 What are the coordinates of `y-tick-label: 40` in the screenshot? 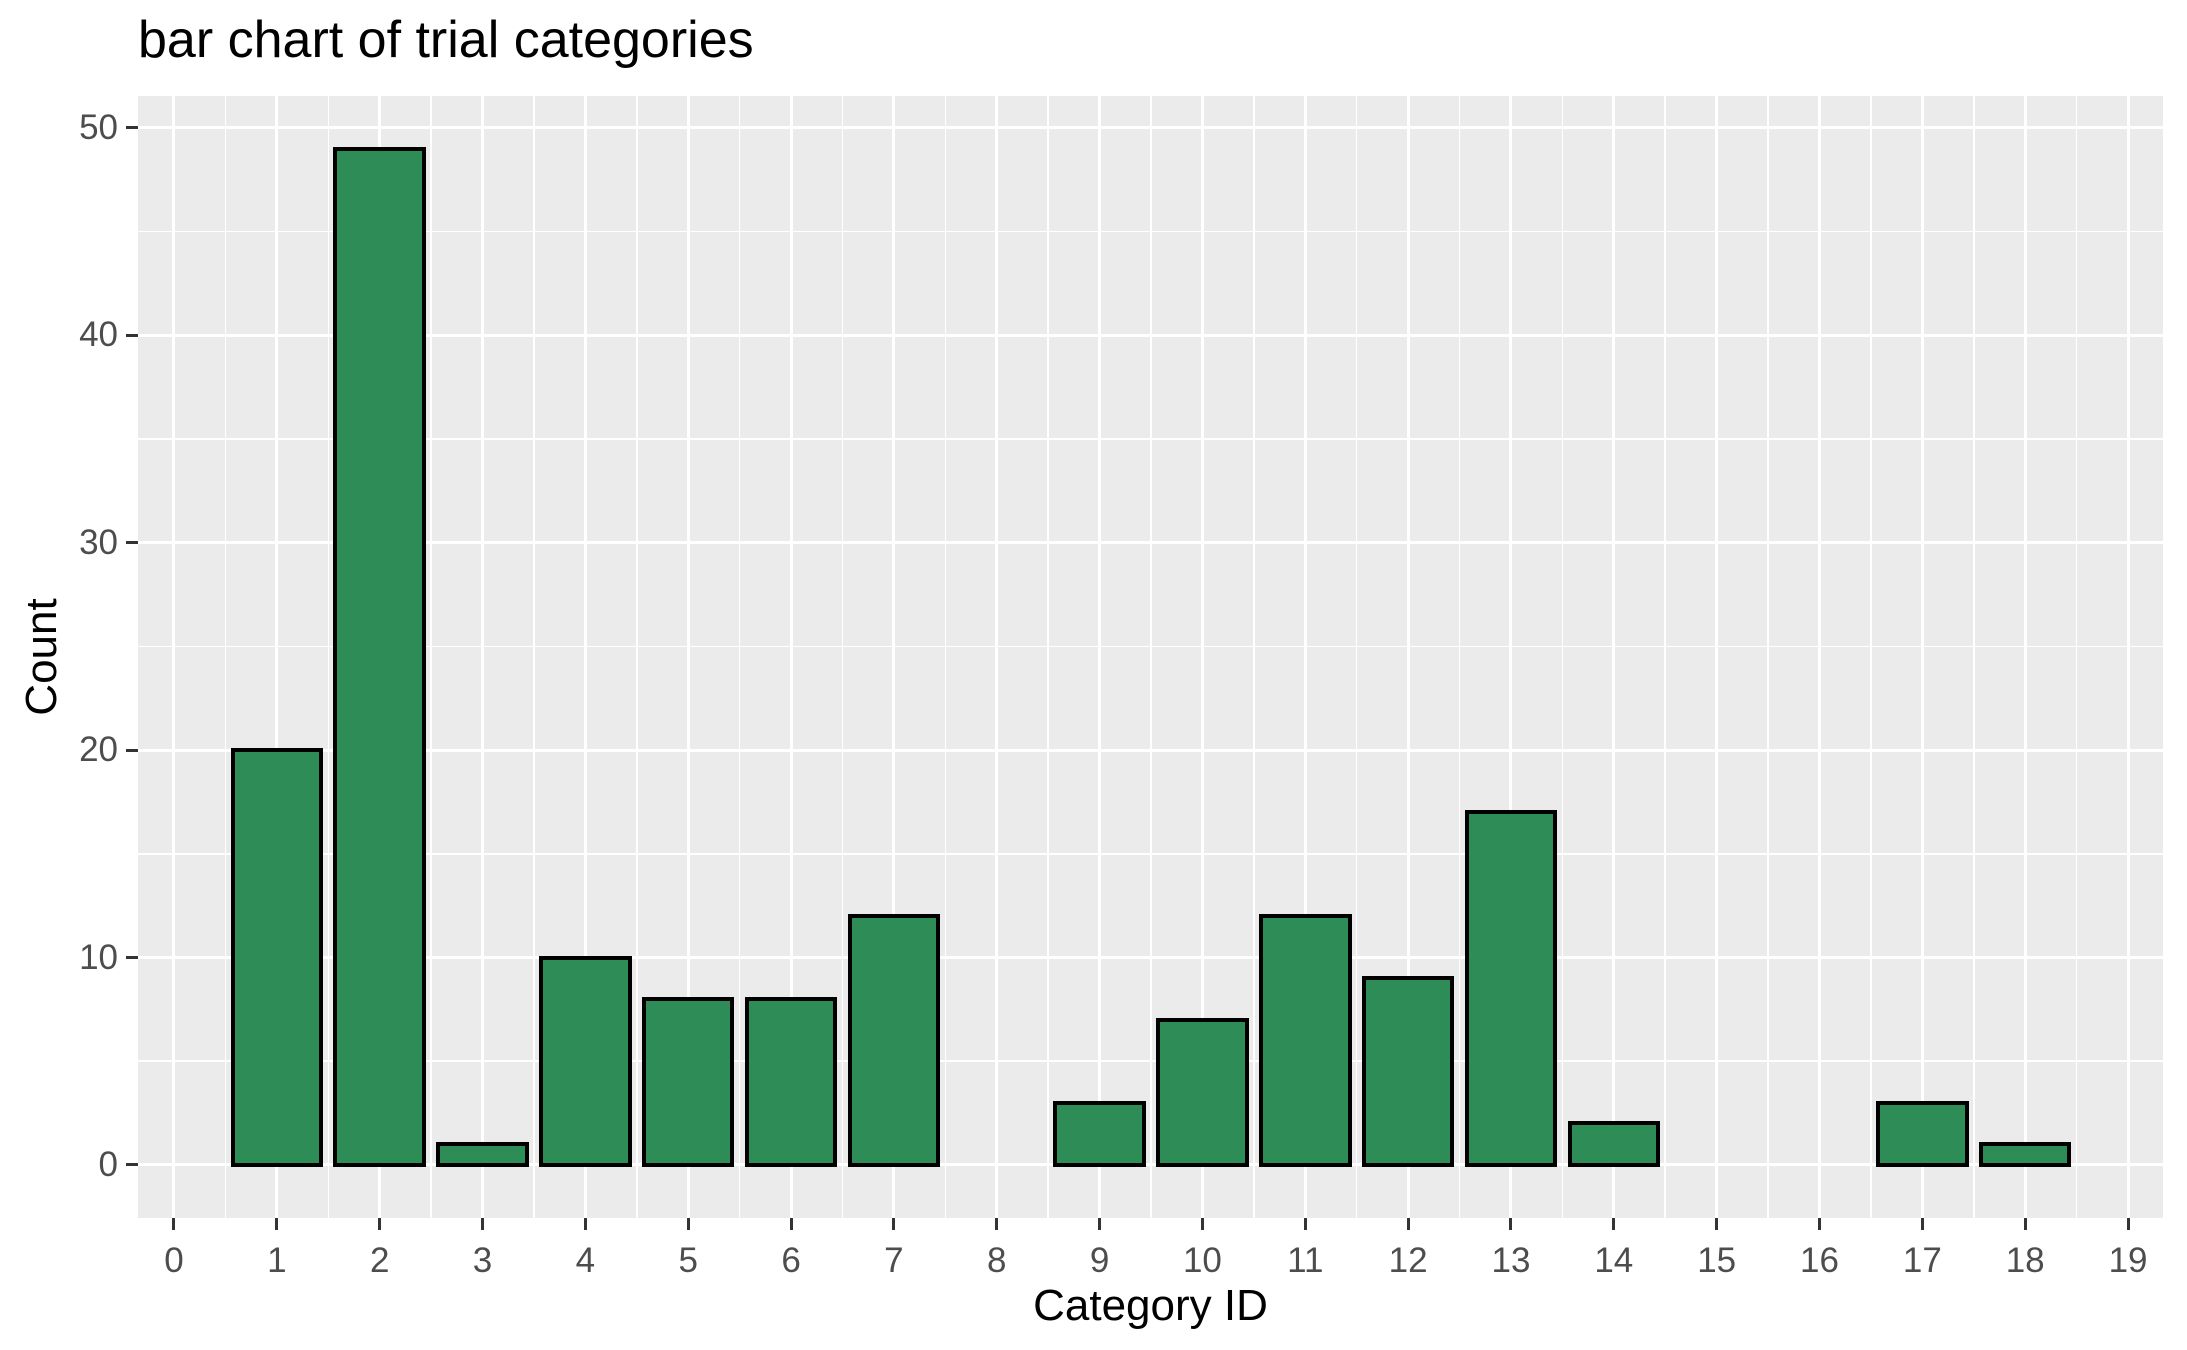 It's located at (98, 335).